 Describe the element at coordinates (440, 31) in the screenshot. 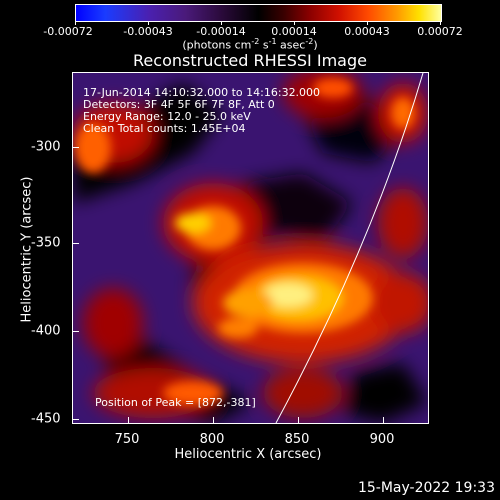

I see `colorbar-label: 0.00072` at that location.